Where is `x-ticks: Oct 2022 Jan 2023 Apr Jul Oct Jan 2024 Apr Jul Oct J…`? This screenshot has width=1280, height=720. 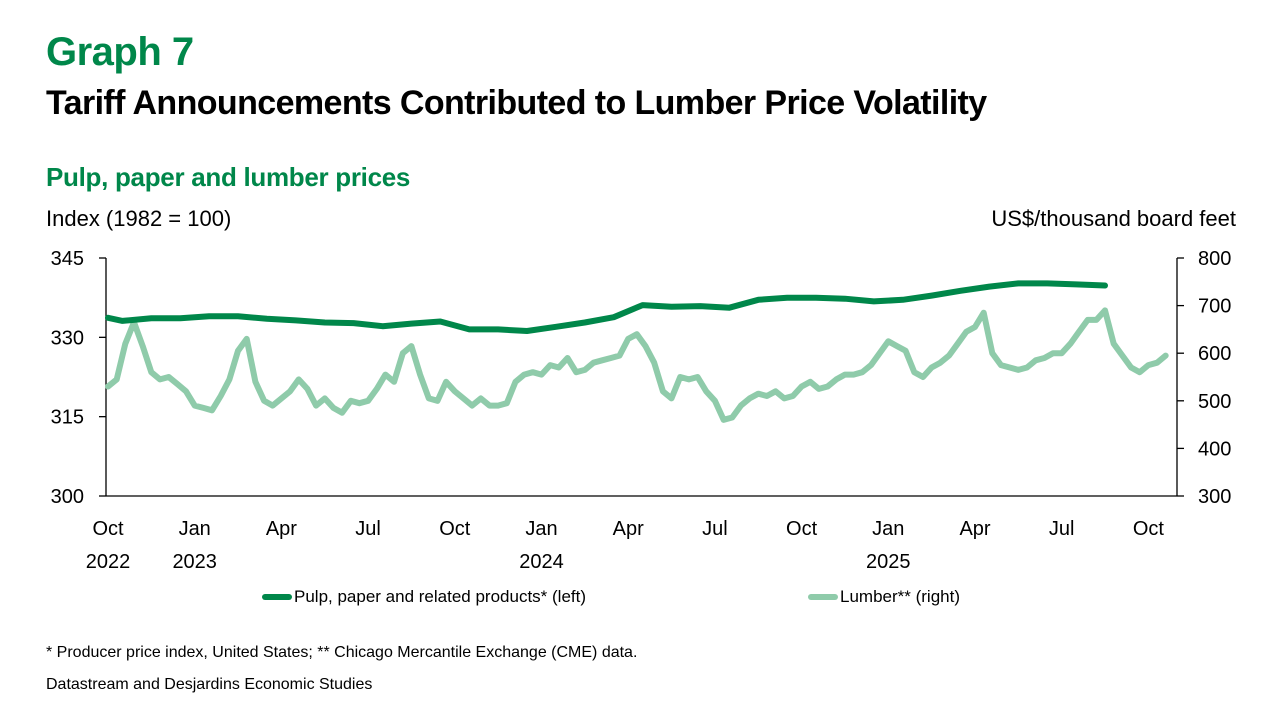 x-ticks: Oct 2022 Jan 2023 Apr Jul Oct Jan 2024 Apr Jul Oct J… is located at coordinates (625, 545).